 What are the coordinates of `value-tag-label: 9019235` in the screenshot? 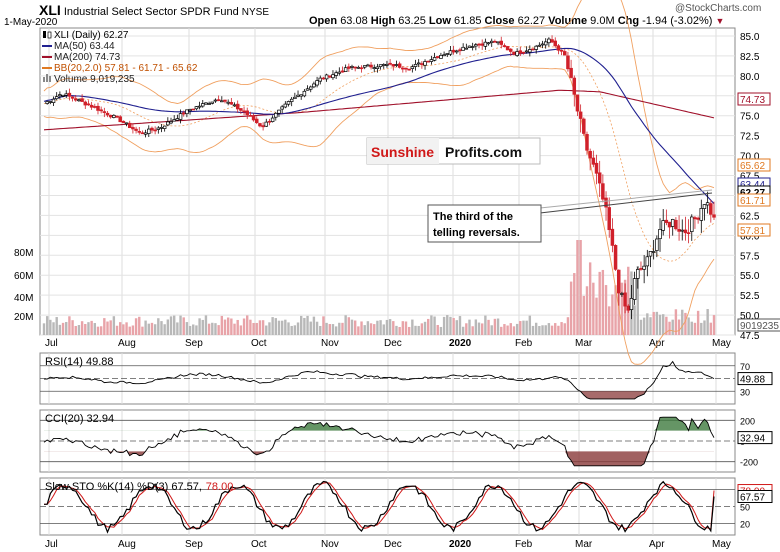 It's located at (759, 326).